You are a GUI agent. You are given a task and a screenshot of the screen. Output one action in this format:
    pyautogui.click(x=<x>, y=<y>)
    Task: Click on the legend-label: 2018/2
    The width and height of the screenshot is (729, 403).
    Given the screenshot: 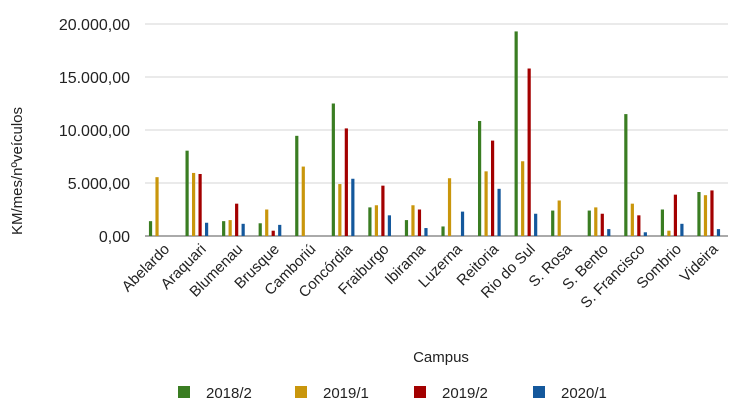 What is the action you would take?
    pyautogui.click(x=229, y=393)
    